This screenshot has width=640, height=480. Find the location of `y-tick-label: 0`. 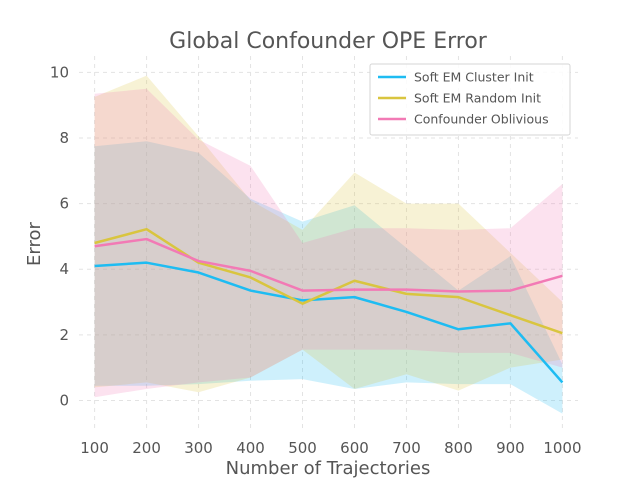

y-tick-label: 0 is located at coordinates (64, 400).